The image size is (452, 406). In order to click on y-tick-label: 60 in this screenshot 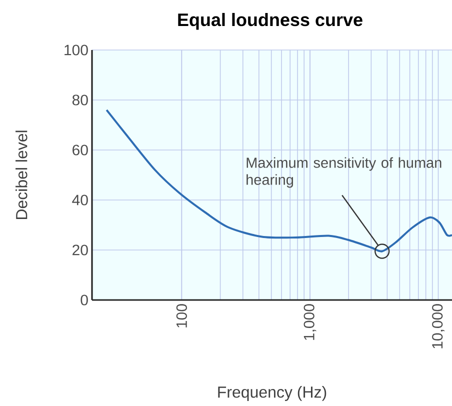, I will do `click(80, 150)`.